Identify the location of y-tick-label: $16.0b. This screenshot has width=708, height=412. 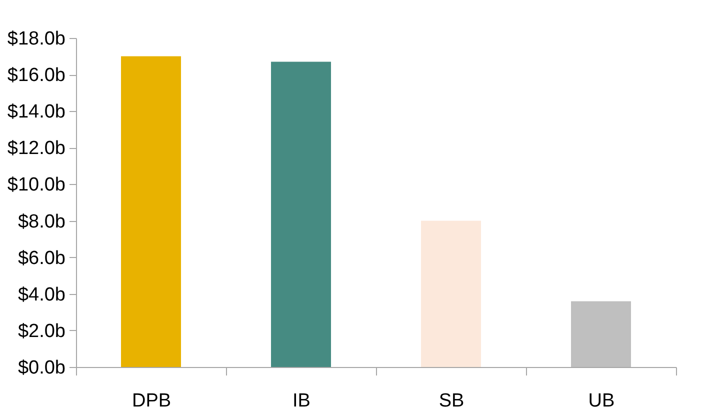
(36, 75).